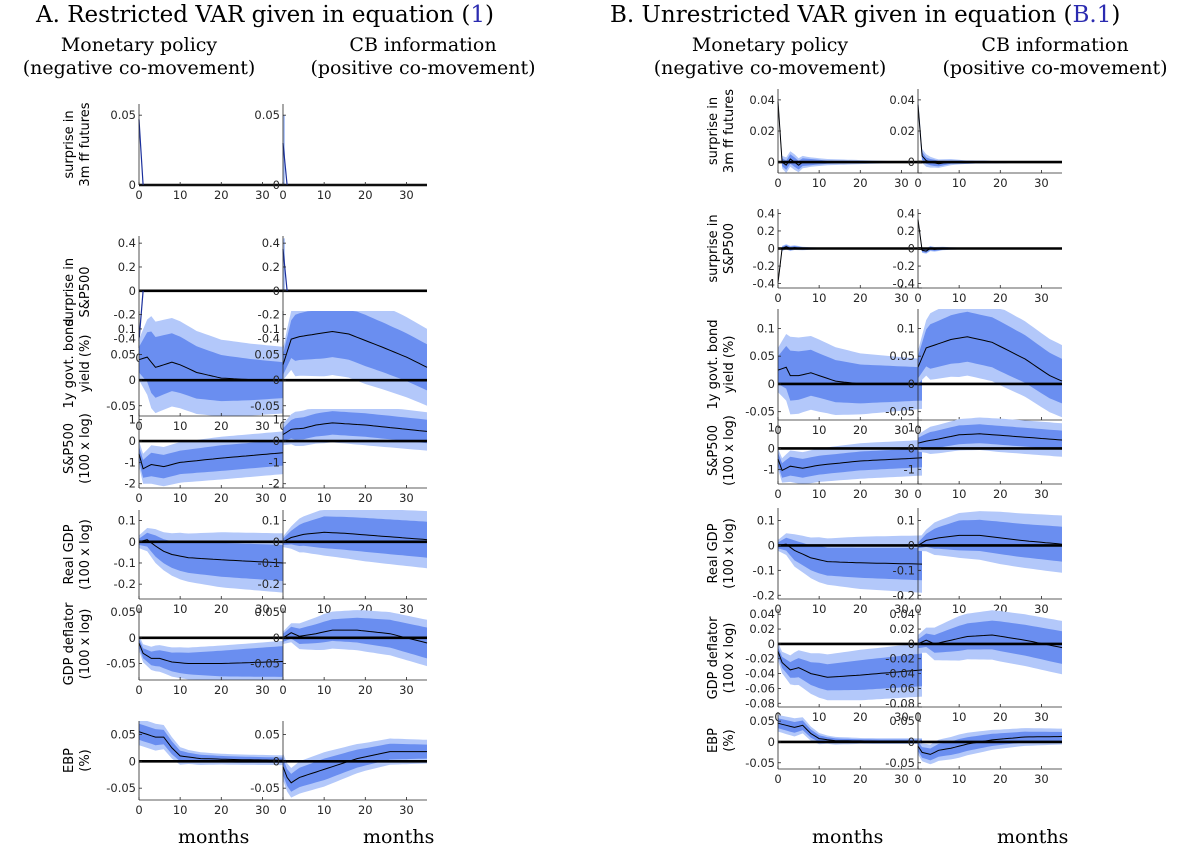 The image size is (1191, 856). I want to click on y-tick-label: 0.4, so click(906, 213).